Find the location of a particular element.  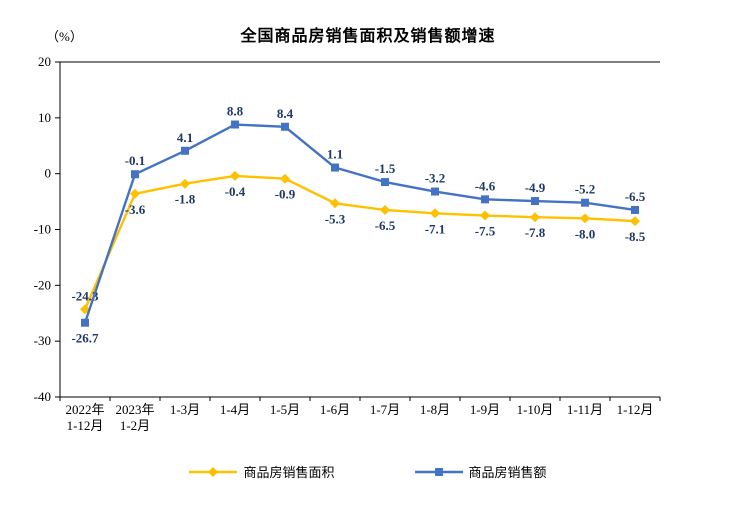

data-label: -5.3 is located at coordinates (335, 218).